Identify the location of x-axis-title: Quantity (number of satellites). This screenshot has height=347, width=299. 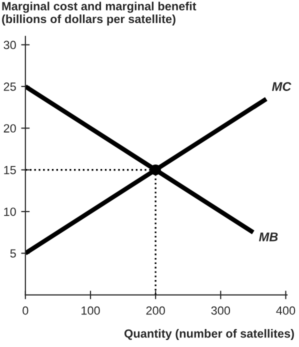
(209, 334).